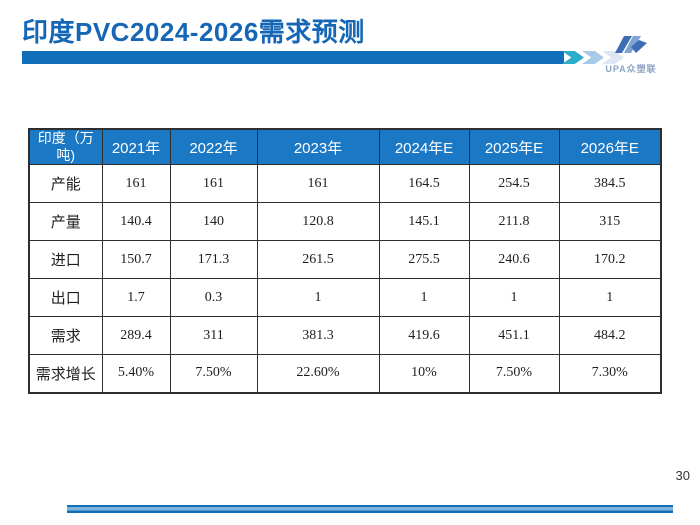 The height and width of the screenshot is (525, 700). I want to click on table-cell-value: 150.7, so click(136, 259).